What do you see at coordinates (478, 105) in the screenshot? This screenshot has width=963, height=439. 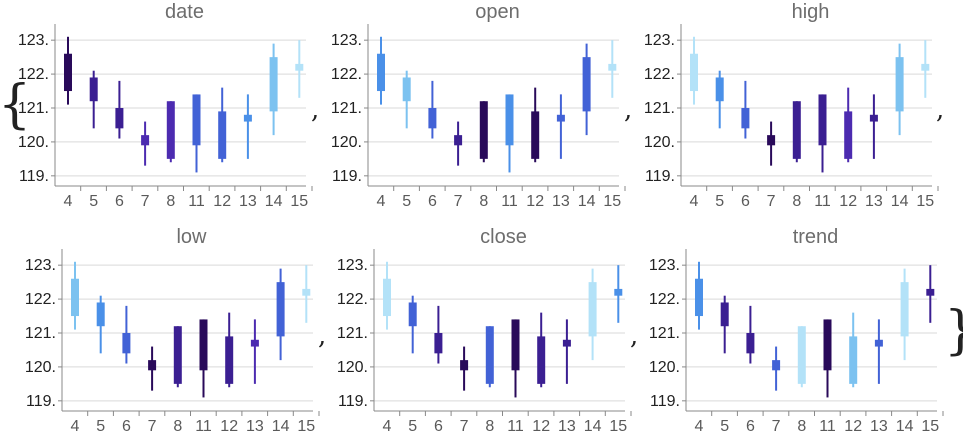 I see `panel-open: open 119. 120. 121. 122. 123. 4 5 6 7 8 11 12 13 14 15` at bounding box center [478, 105].